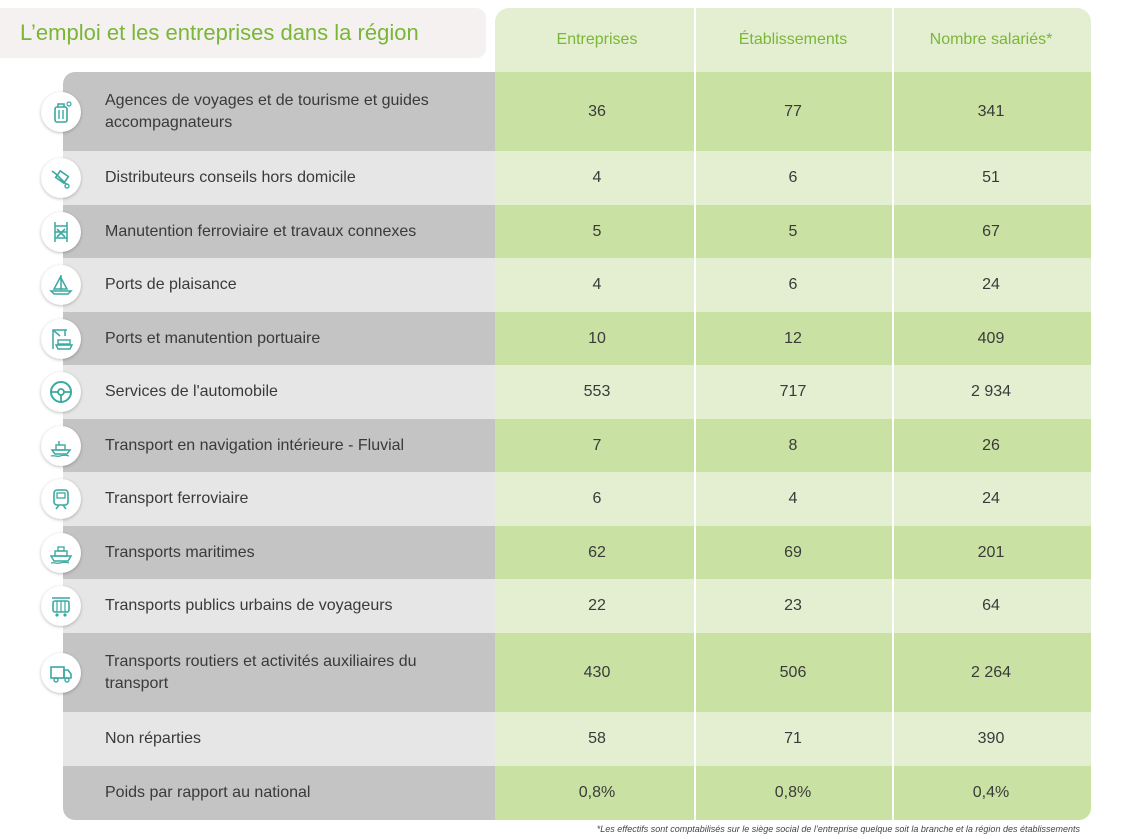 The image size is (1132, 839). Describe the element at coordinates (279, 552) in the screenshot. I see `table-row: Transports maritimes` at that location.